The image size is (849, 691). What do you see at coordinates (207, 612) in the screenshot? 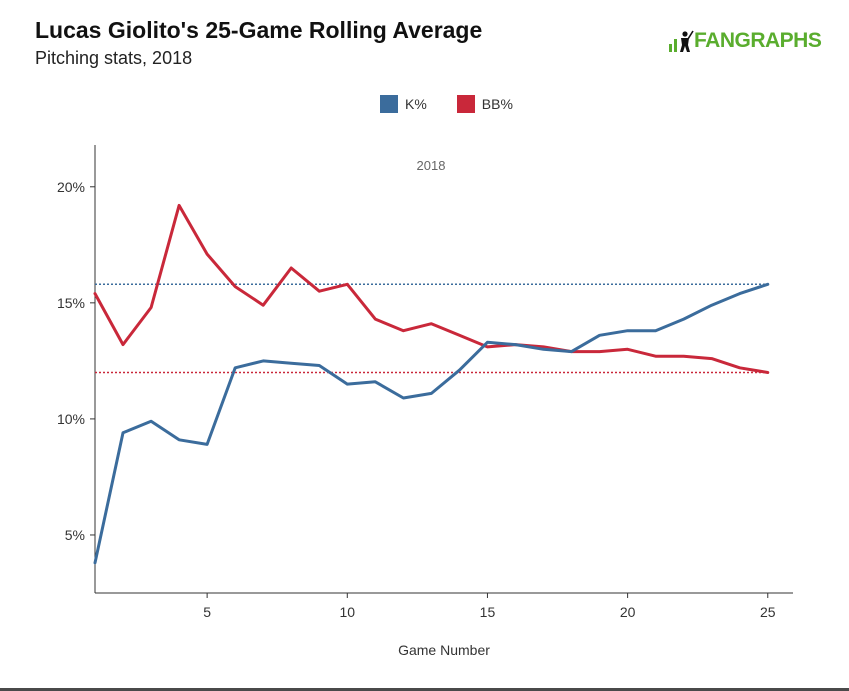
I see `x-tick-label: 5` at bounding box center [207, 612].